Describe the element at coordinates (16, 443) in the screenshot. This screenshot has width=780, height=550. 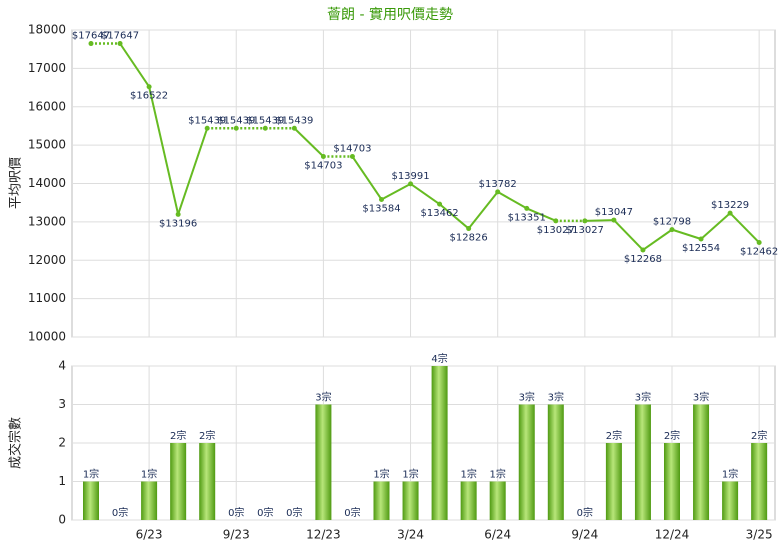
I see `y-axis-label: 成交宗數` at that location.